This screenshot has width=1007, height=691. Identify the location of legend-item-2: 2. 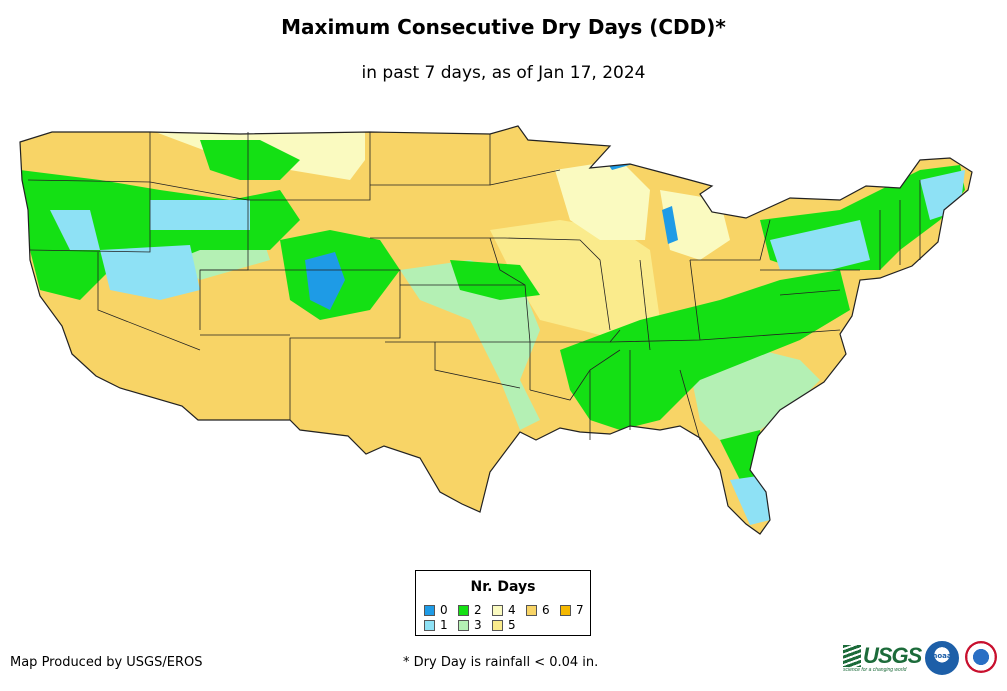
(470, 610).